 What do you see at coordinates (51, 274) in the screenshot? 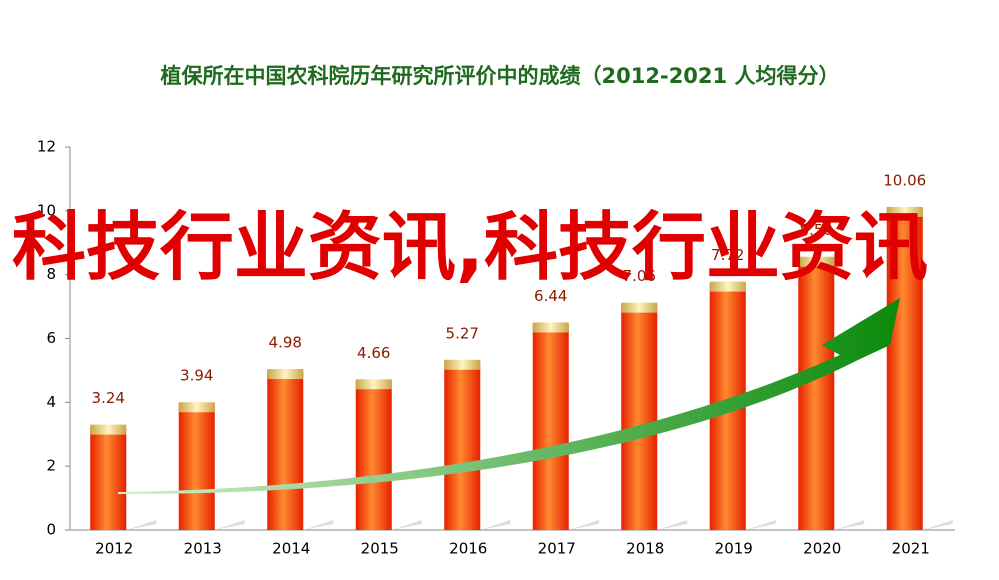
I see `y-tick-label: 8` at bounding box center [51, 274].